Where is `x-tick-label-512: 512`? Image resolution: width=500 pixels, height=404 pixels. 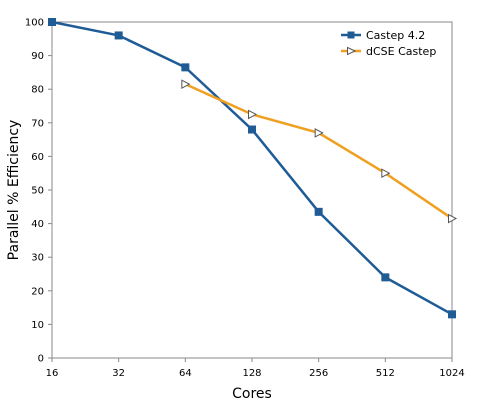
x-tick-label-512: 512 is located at coordinates (385, 373).